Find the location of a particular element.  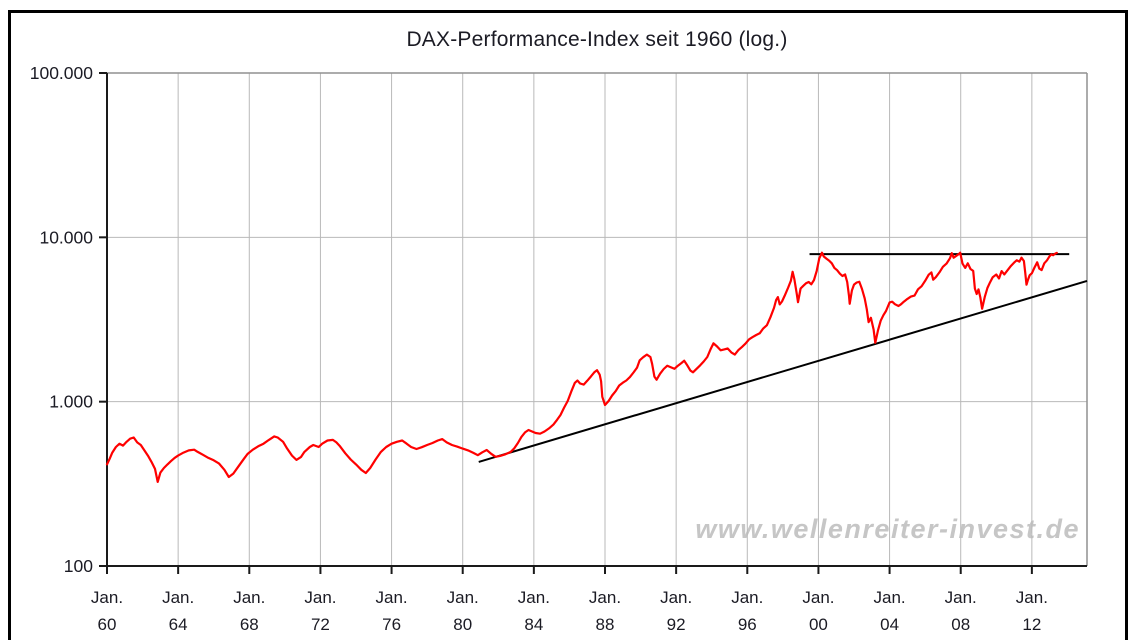

chart-title: DAX-Performance-Index seit 1960 (log.) is located at coordinates (597, 39).